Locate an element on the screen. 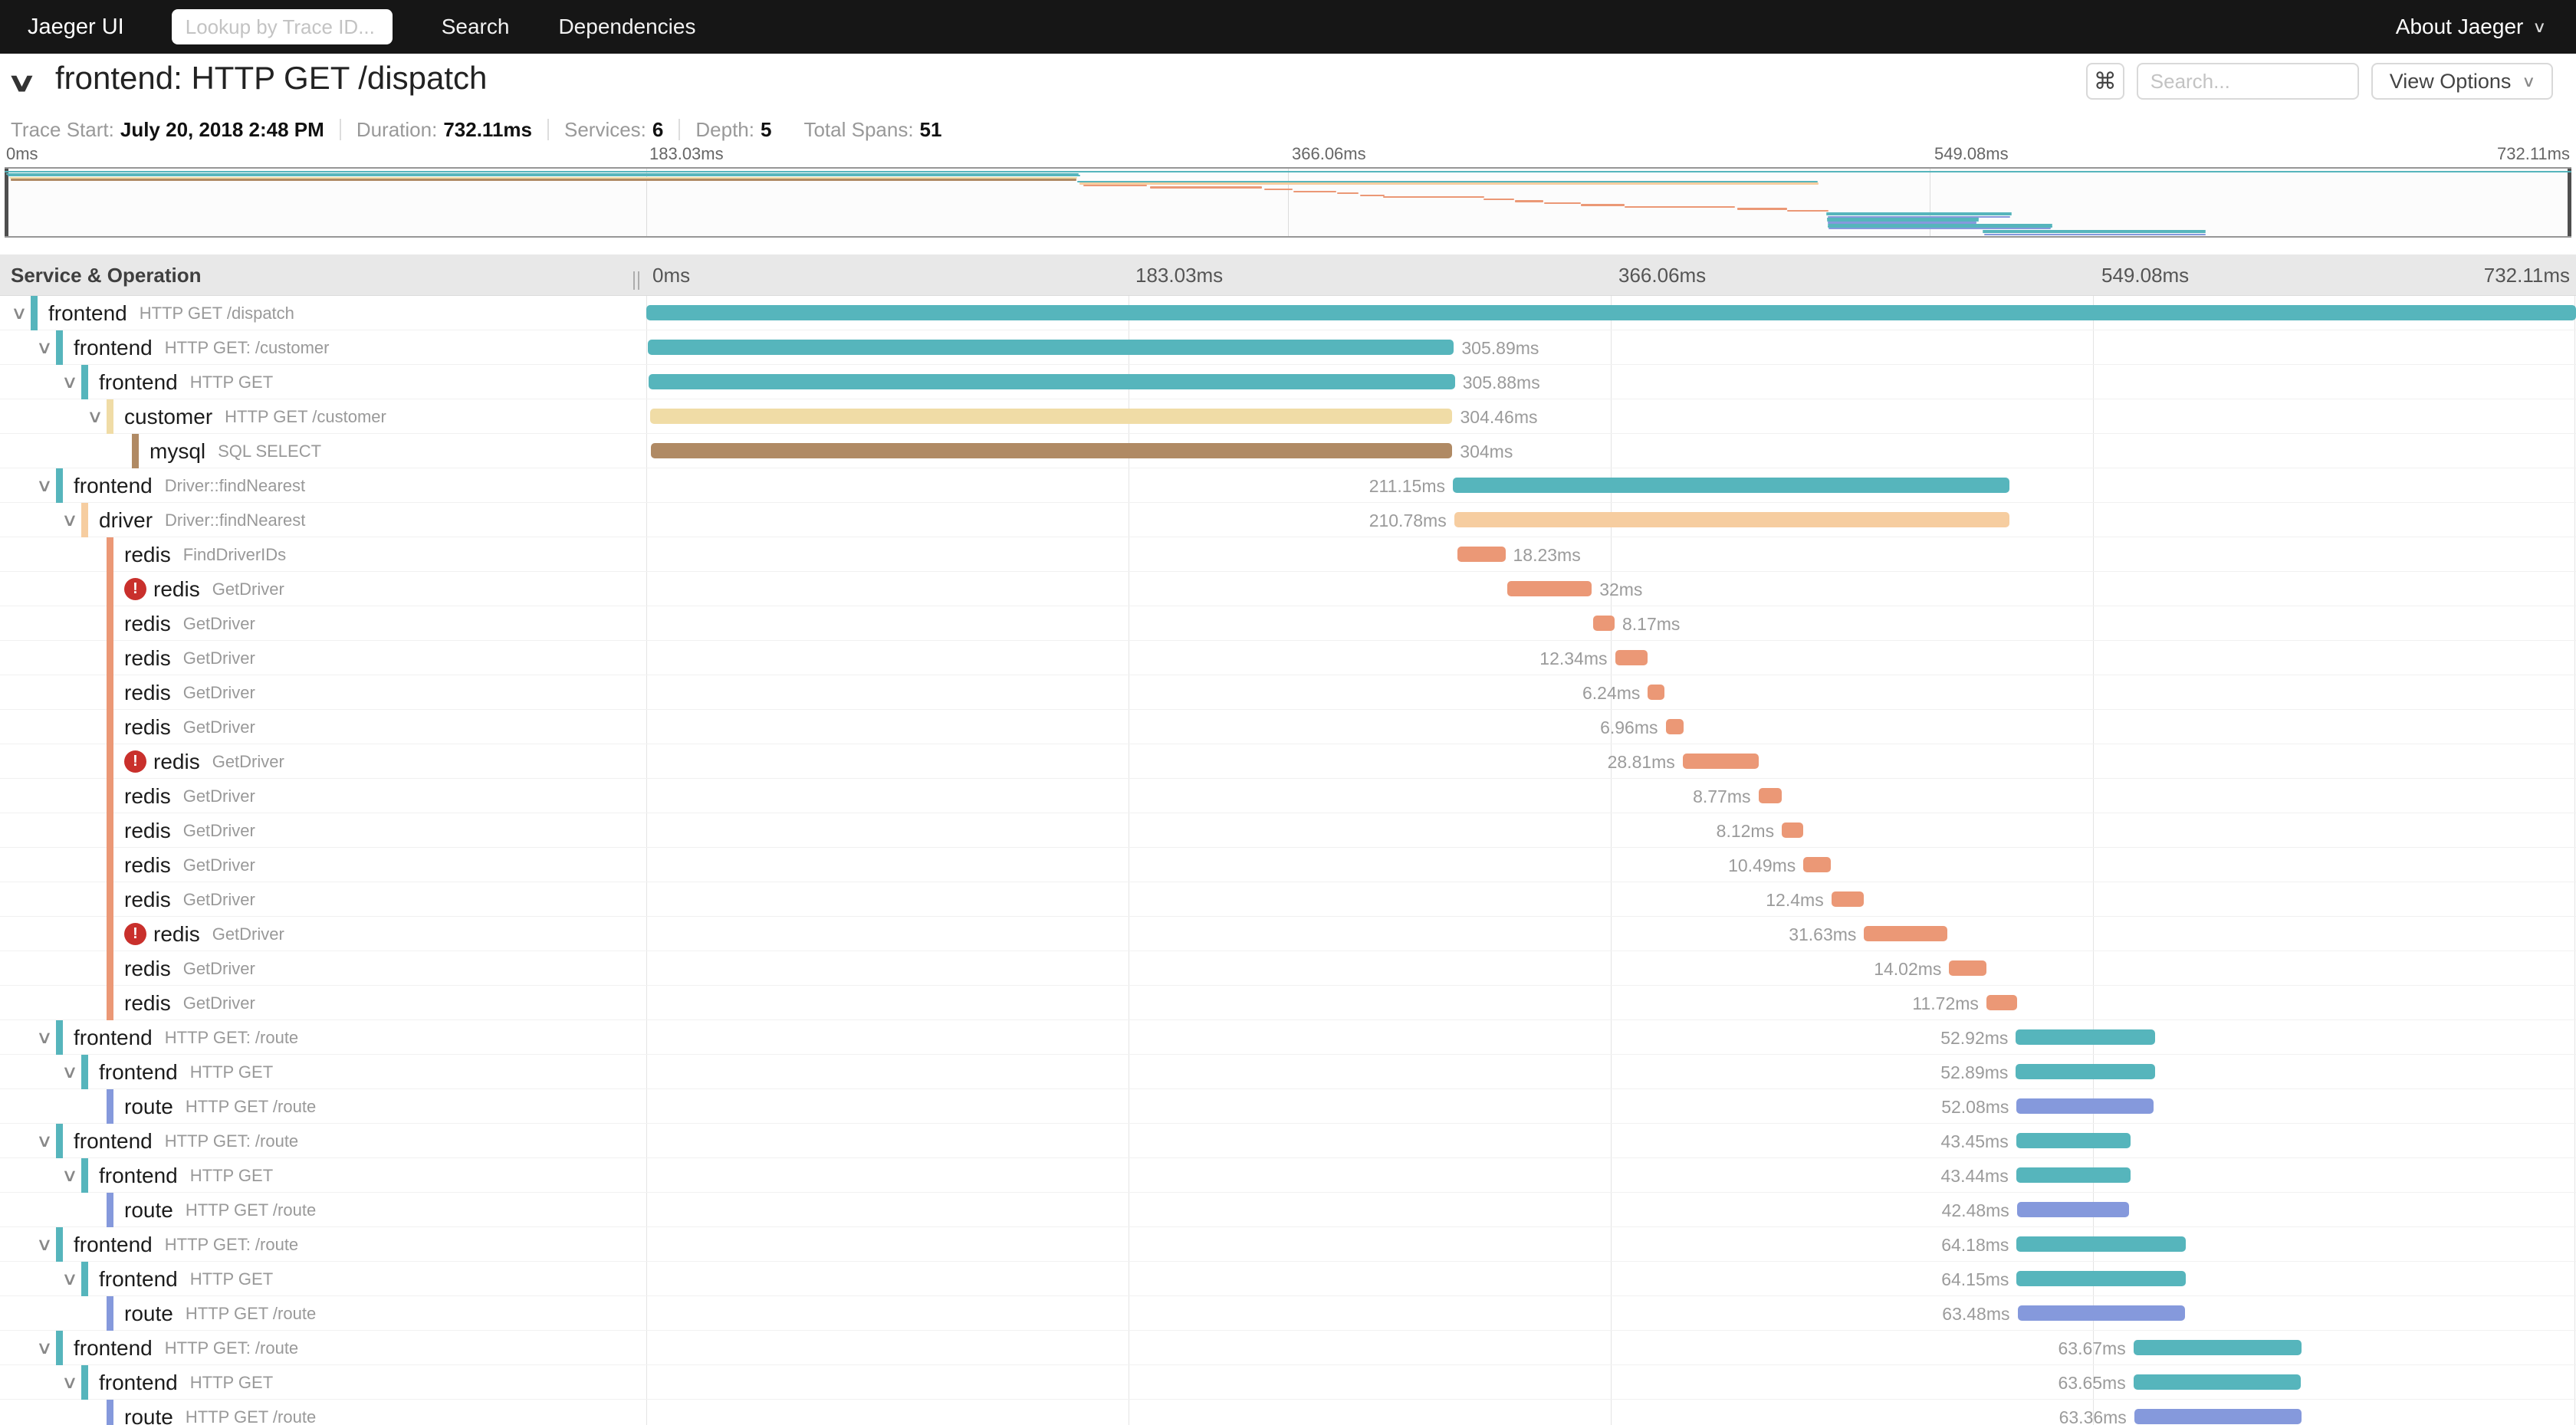  span-row: route HTTP GET /route 52.08ms is located at coordinates (1288, 1106).